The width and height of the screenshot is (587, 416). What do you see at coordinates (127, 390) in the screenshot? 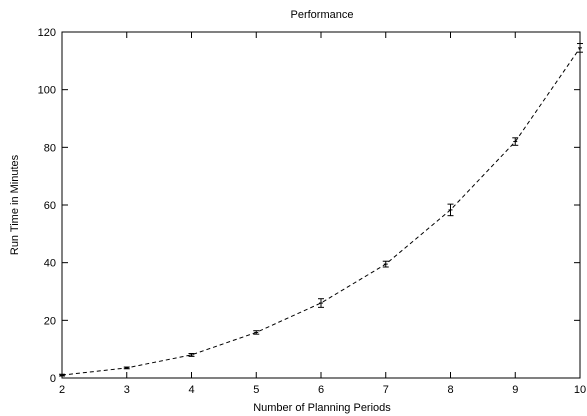
I see `x-tick-label: 3` at bounding box center [127, 390].